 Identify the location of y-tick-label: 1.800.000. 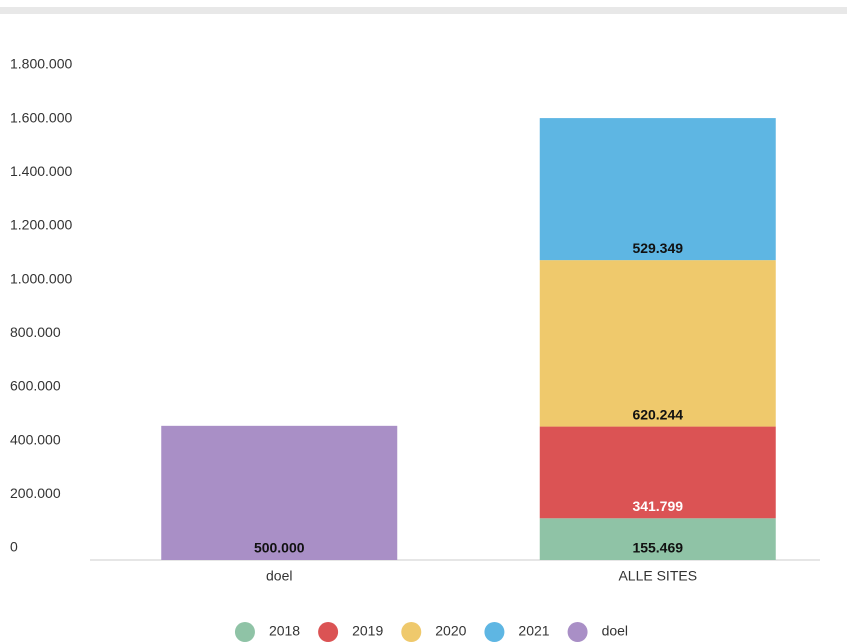
(41, 64).